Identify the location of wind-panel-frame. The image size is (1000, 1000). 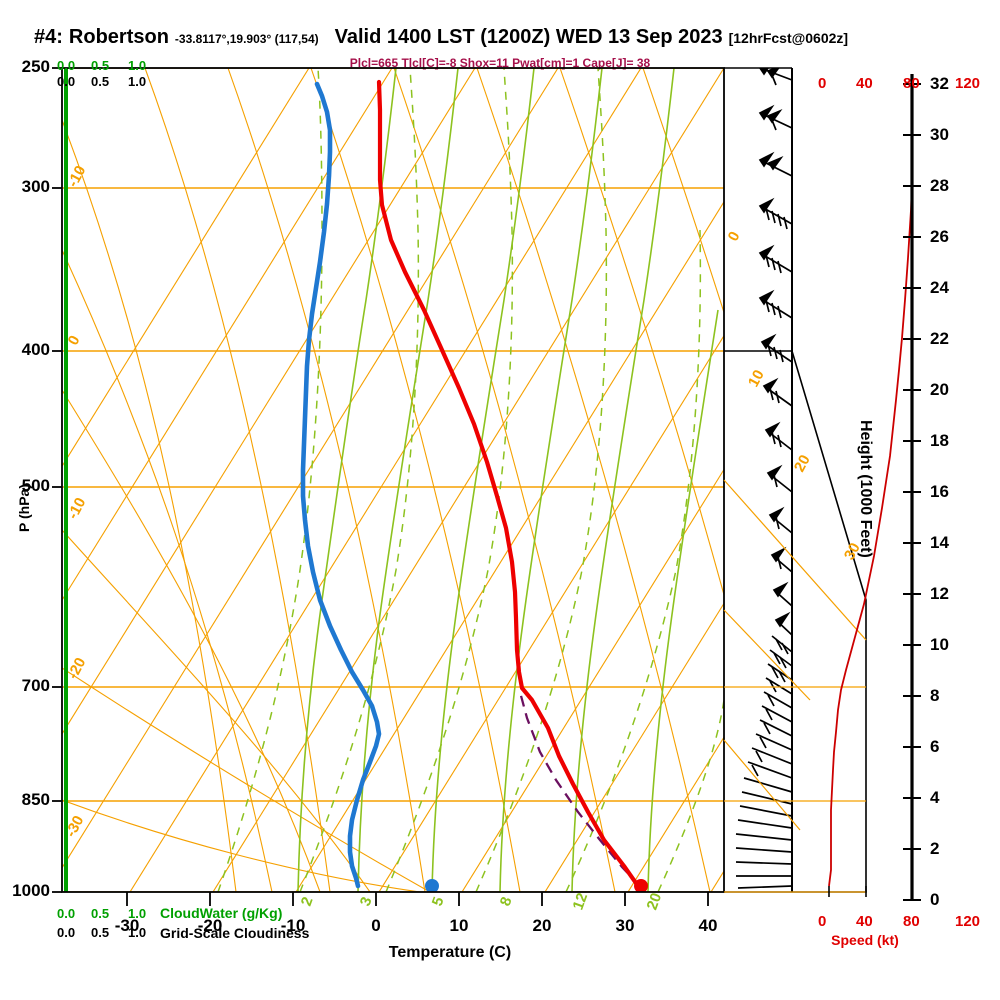
(795, 480).